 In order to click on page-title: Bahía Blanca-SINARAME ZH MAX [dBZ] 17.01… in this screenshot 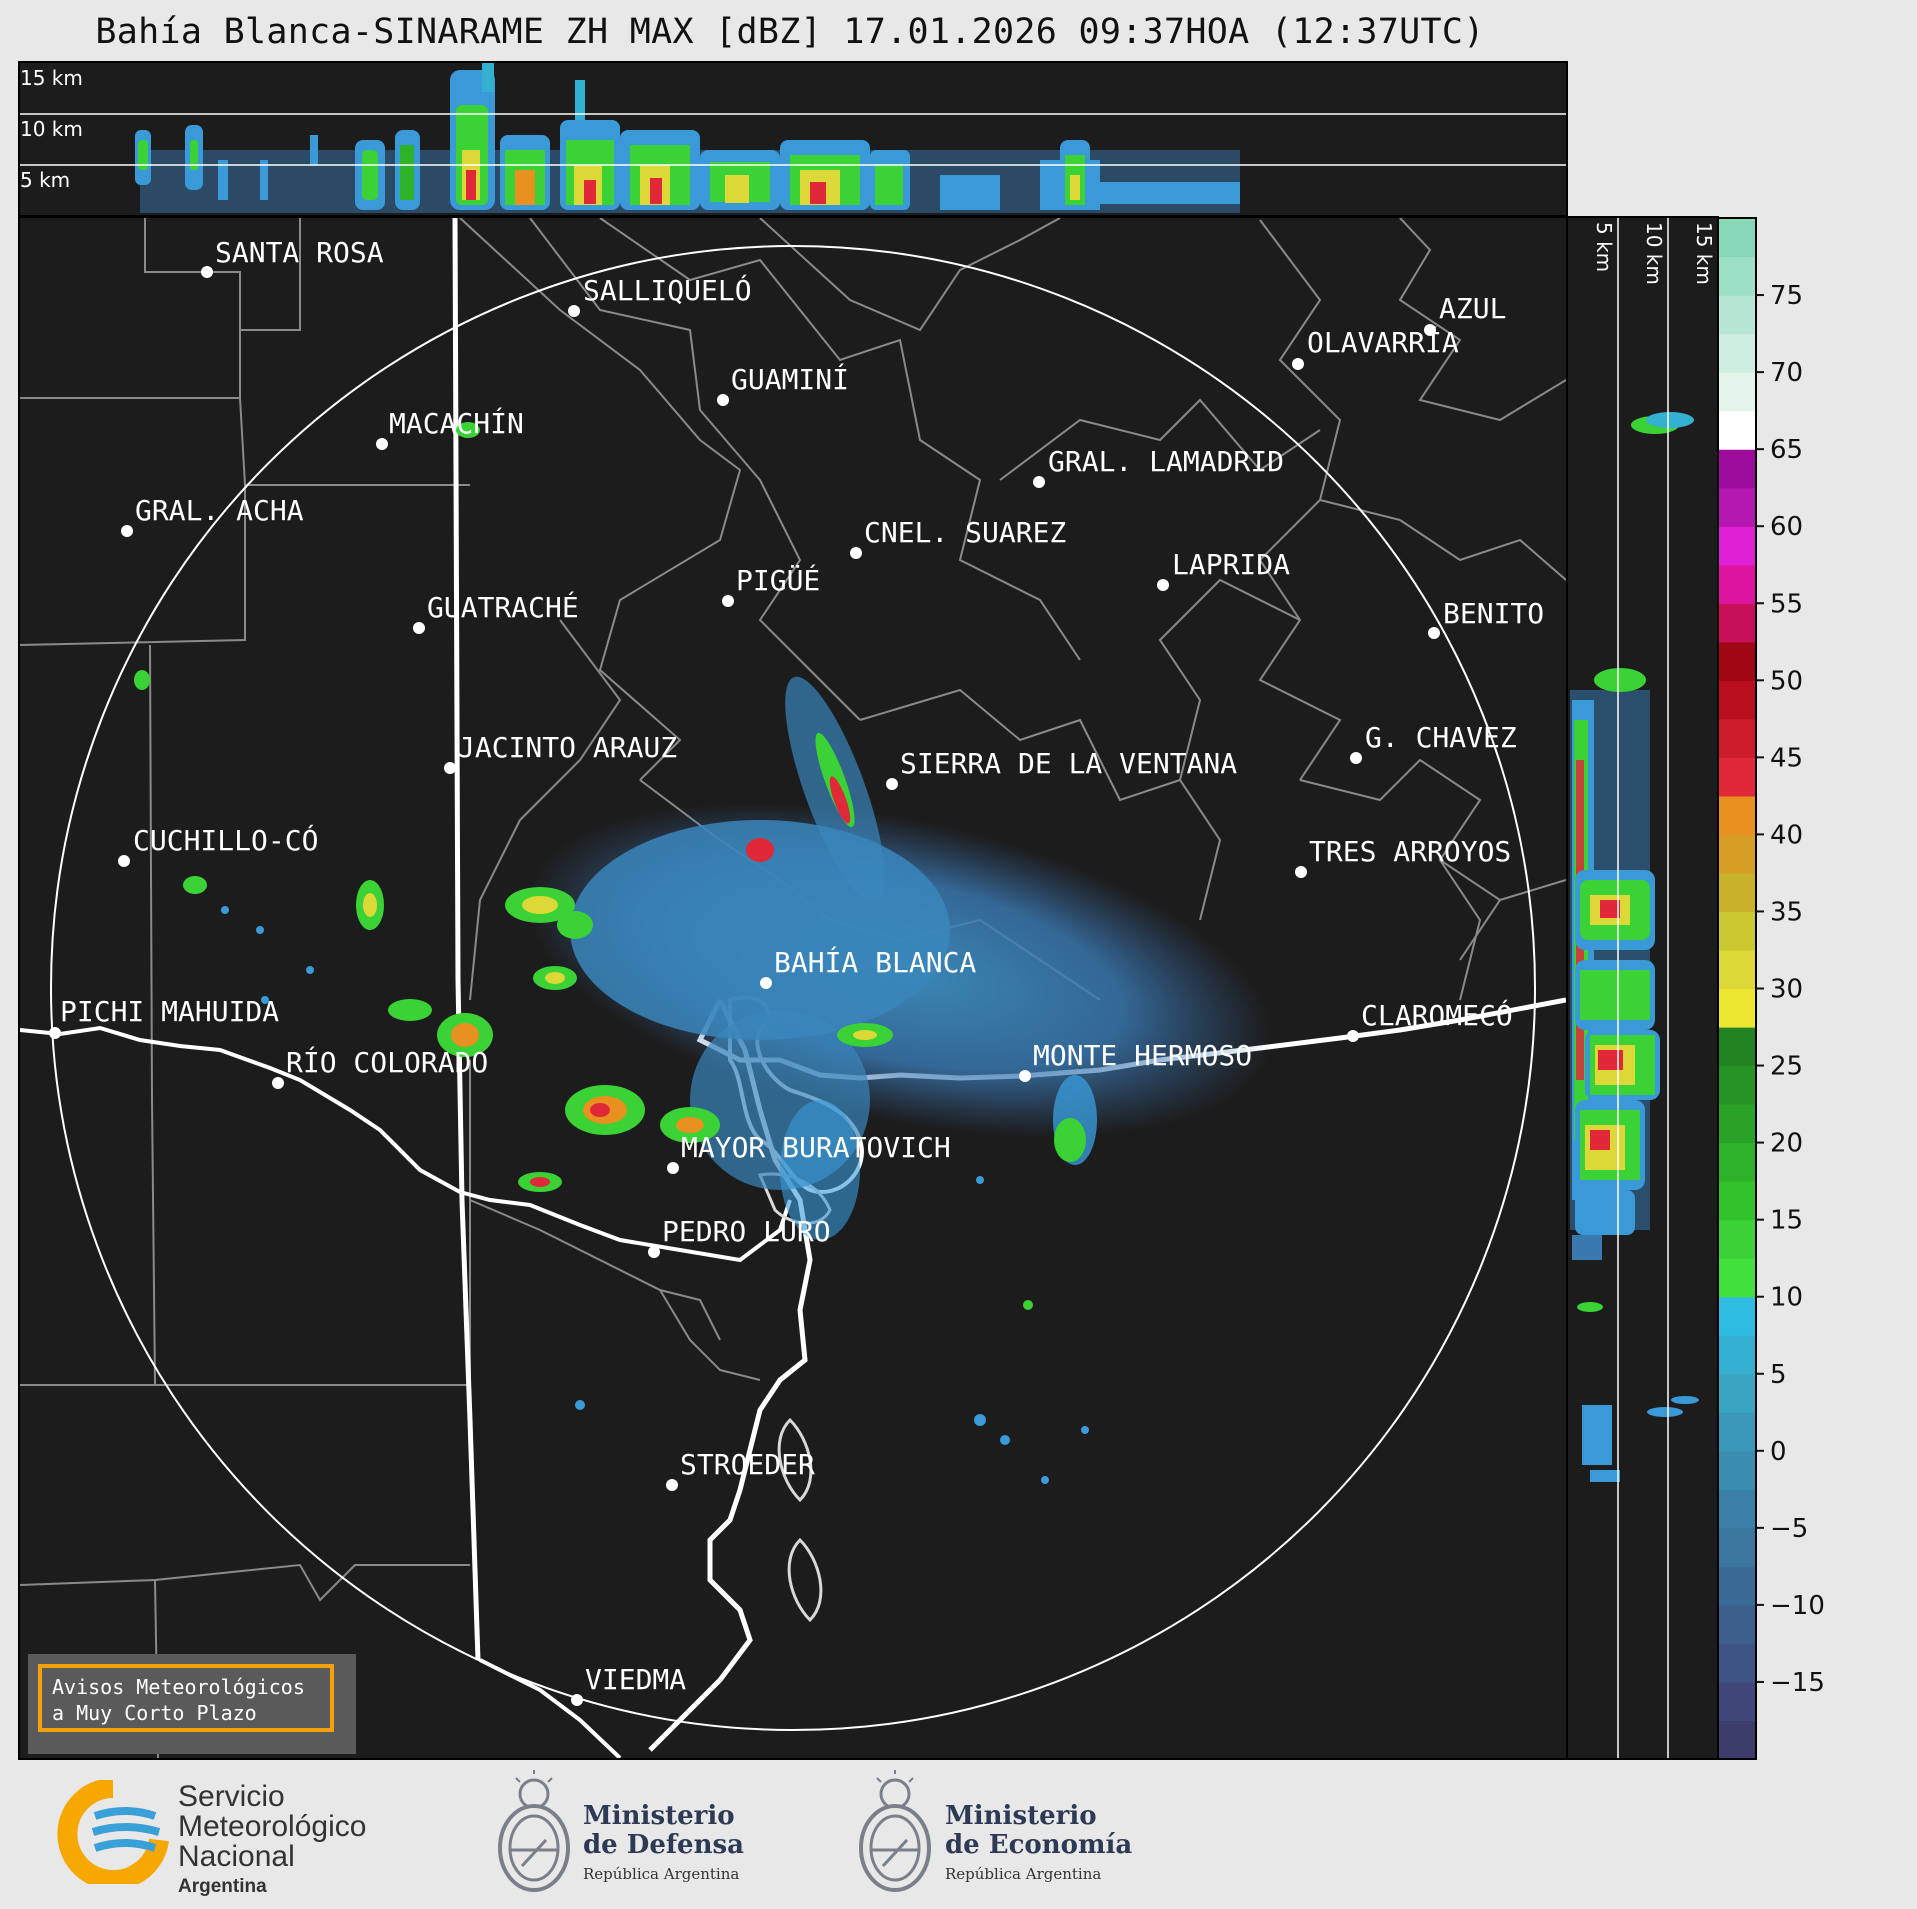, I will do `click(790, 32)`.